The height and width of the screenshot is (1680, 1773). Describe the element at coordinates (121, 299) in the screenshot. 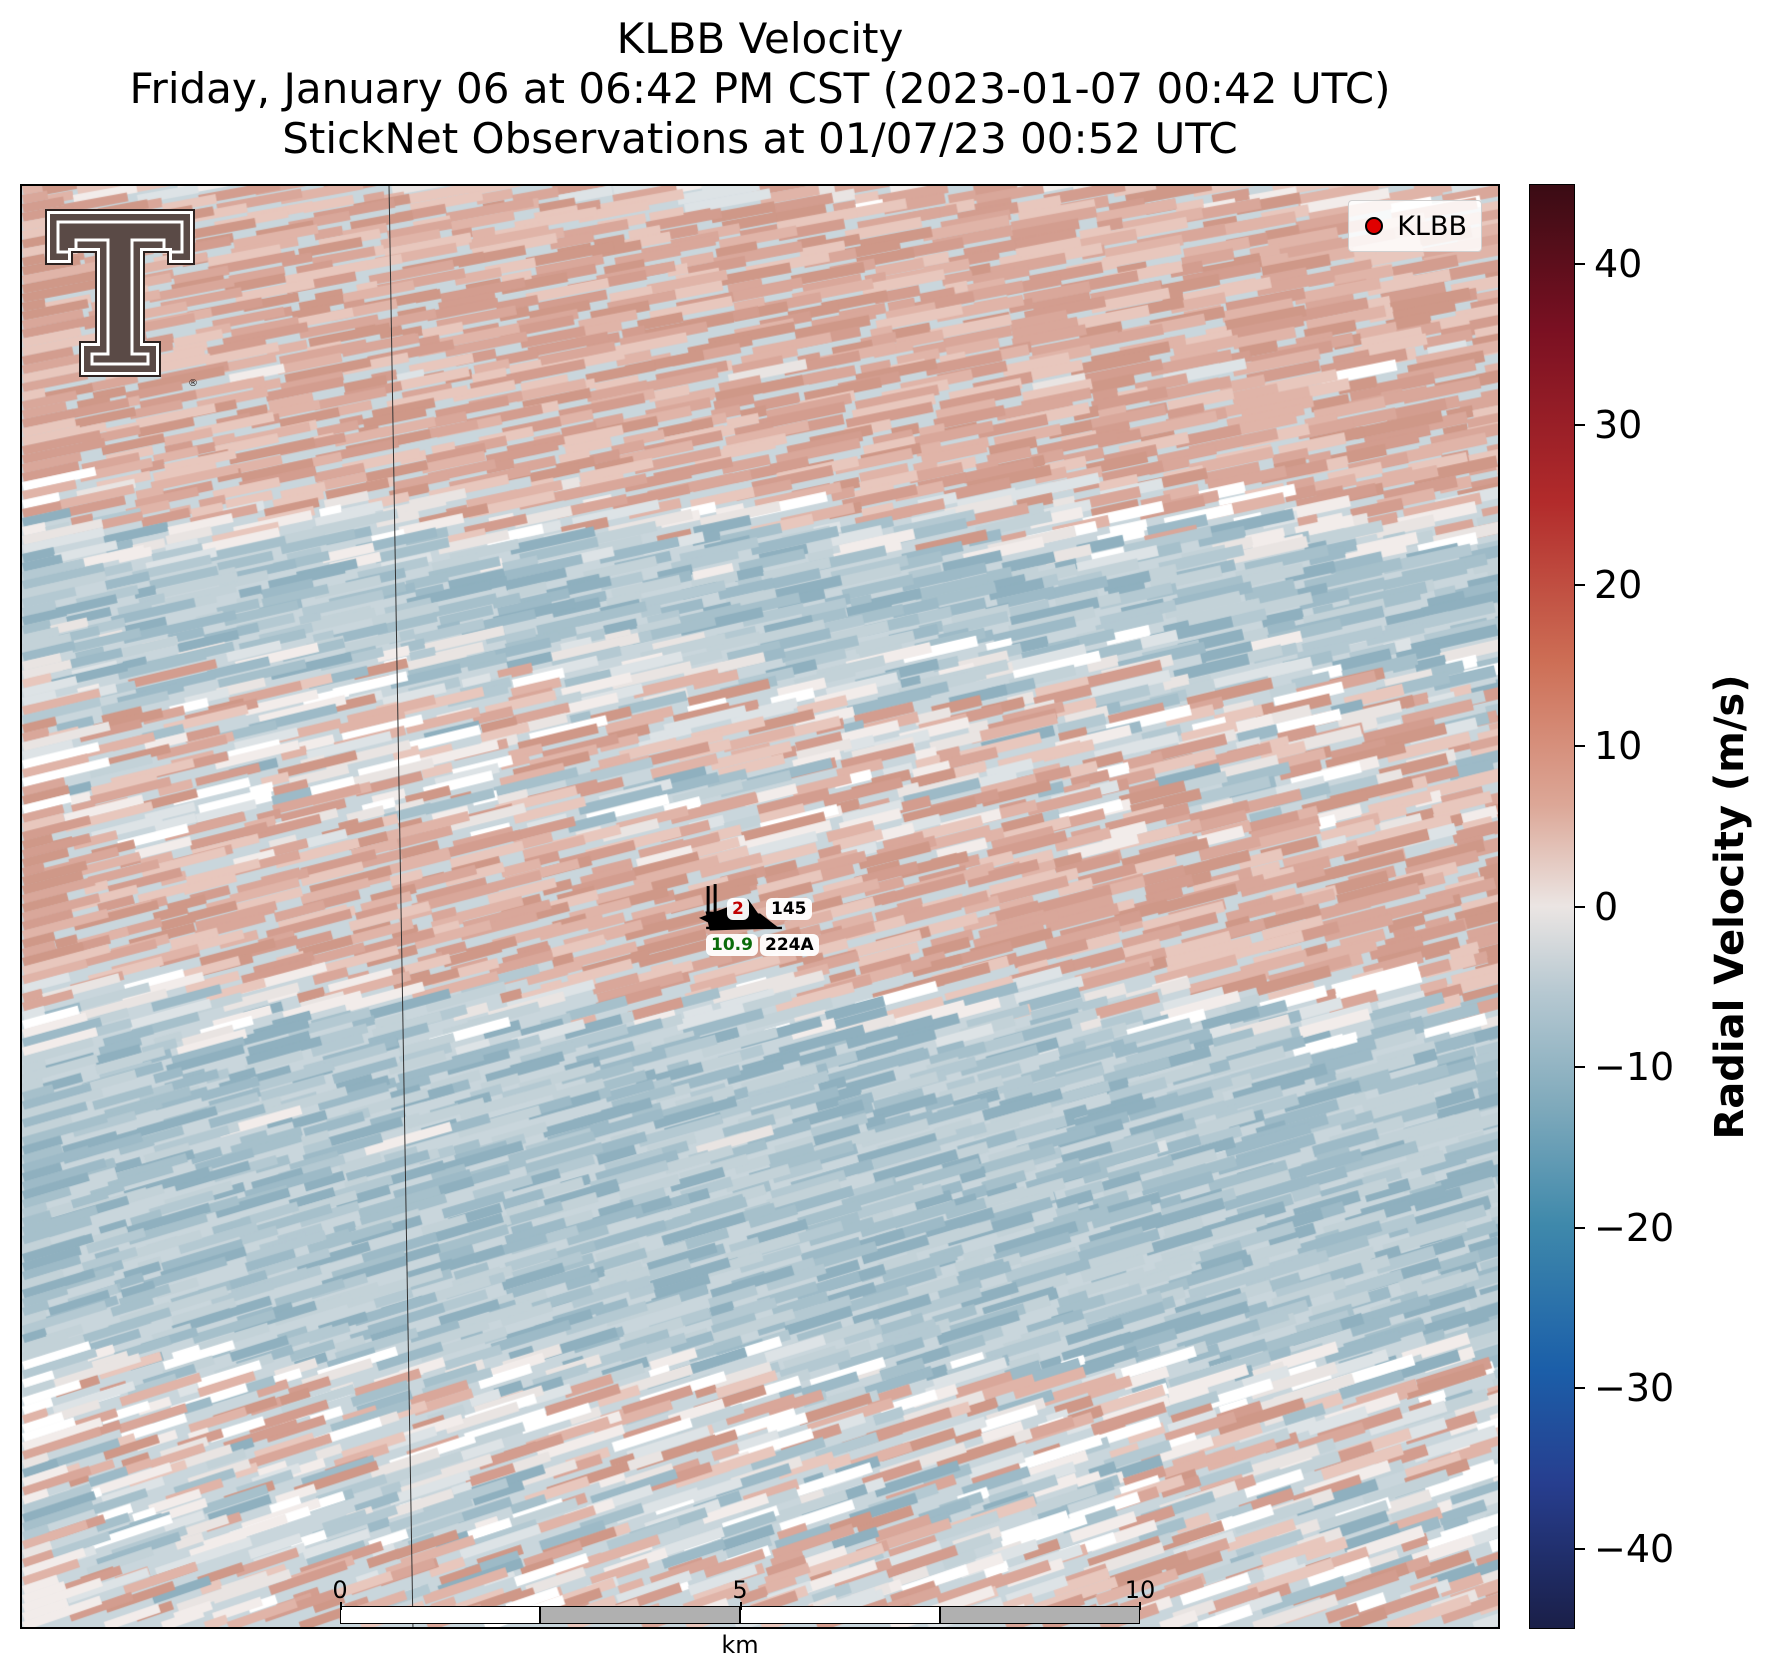

I see `texas-tech-double-t-logo: ®` at that location.